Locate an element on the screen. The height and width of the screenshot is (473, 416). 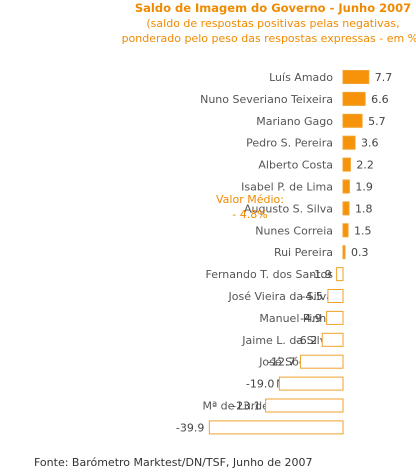
category-label: Alberto Costa is located at coordinates (295, 165).